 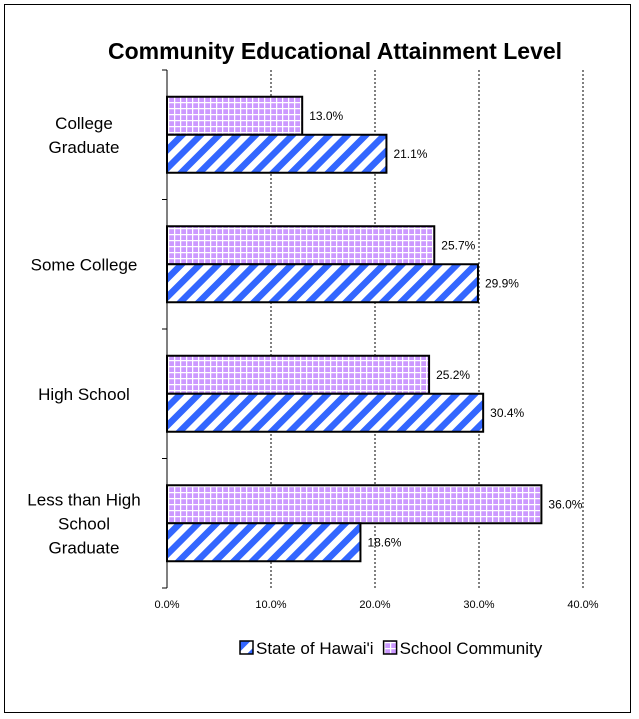 I want to click on data-label: 29.9%, so click(x=502, y=283).